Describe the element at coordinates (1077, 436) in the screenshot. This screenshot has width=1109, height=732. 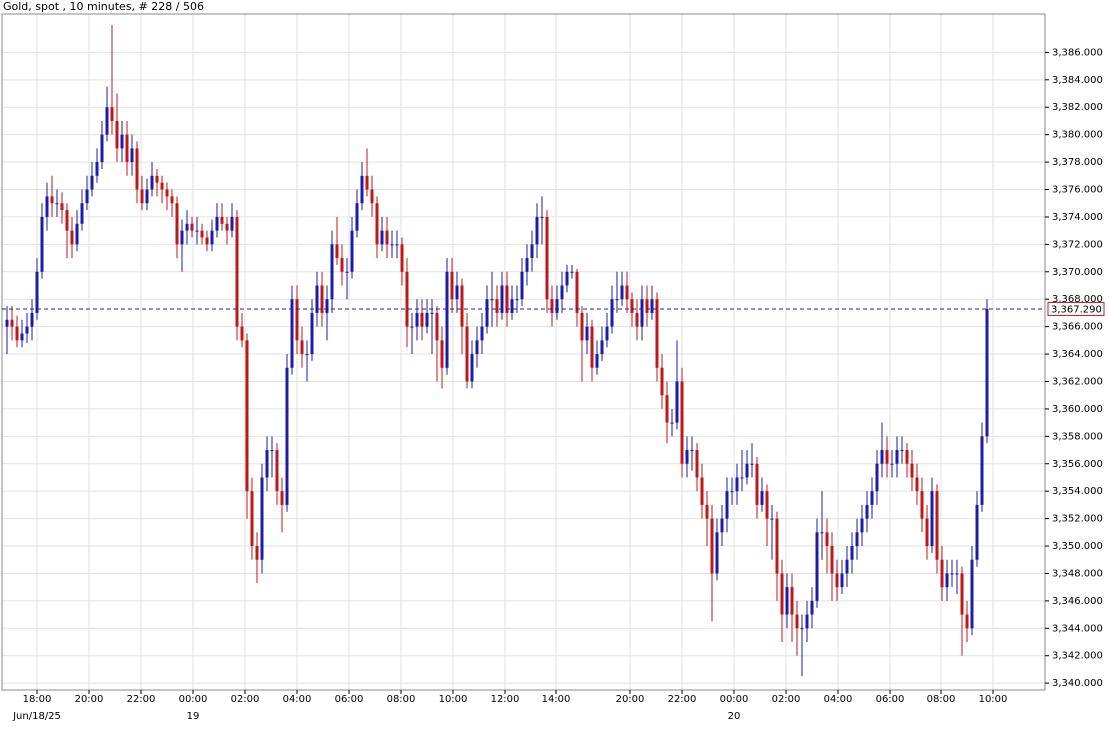
I see `y-tick-label: 3,358.000` at that location.